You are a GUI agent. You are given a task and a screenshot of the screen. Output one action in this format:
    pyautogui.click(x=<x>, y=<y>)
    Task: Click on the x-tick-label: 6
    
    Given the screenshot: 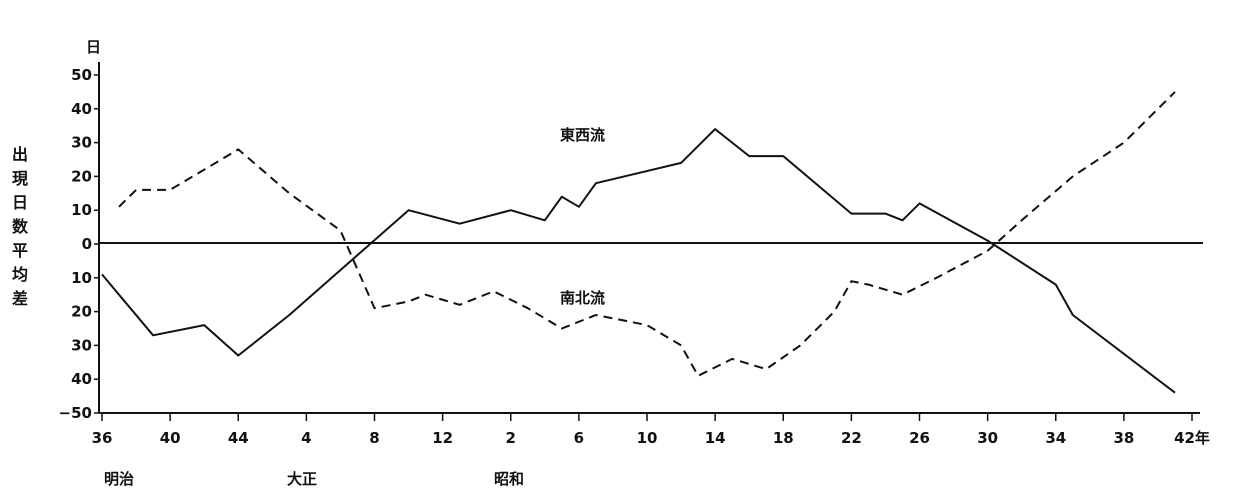 What is the action you would take?
    pyautogui.click(x=579, y=438)
    